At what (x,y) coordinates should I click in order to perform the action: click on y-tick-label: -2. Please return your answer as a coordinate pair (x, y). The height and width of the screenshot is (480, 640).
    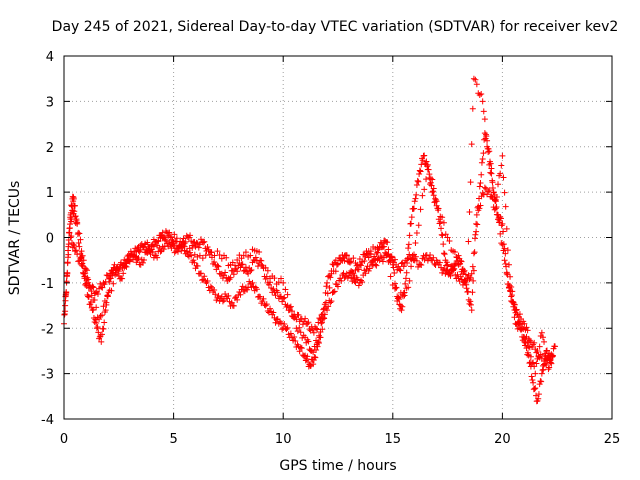
    Looking at the image, I should click on (47, 329).